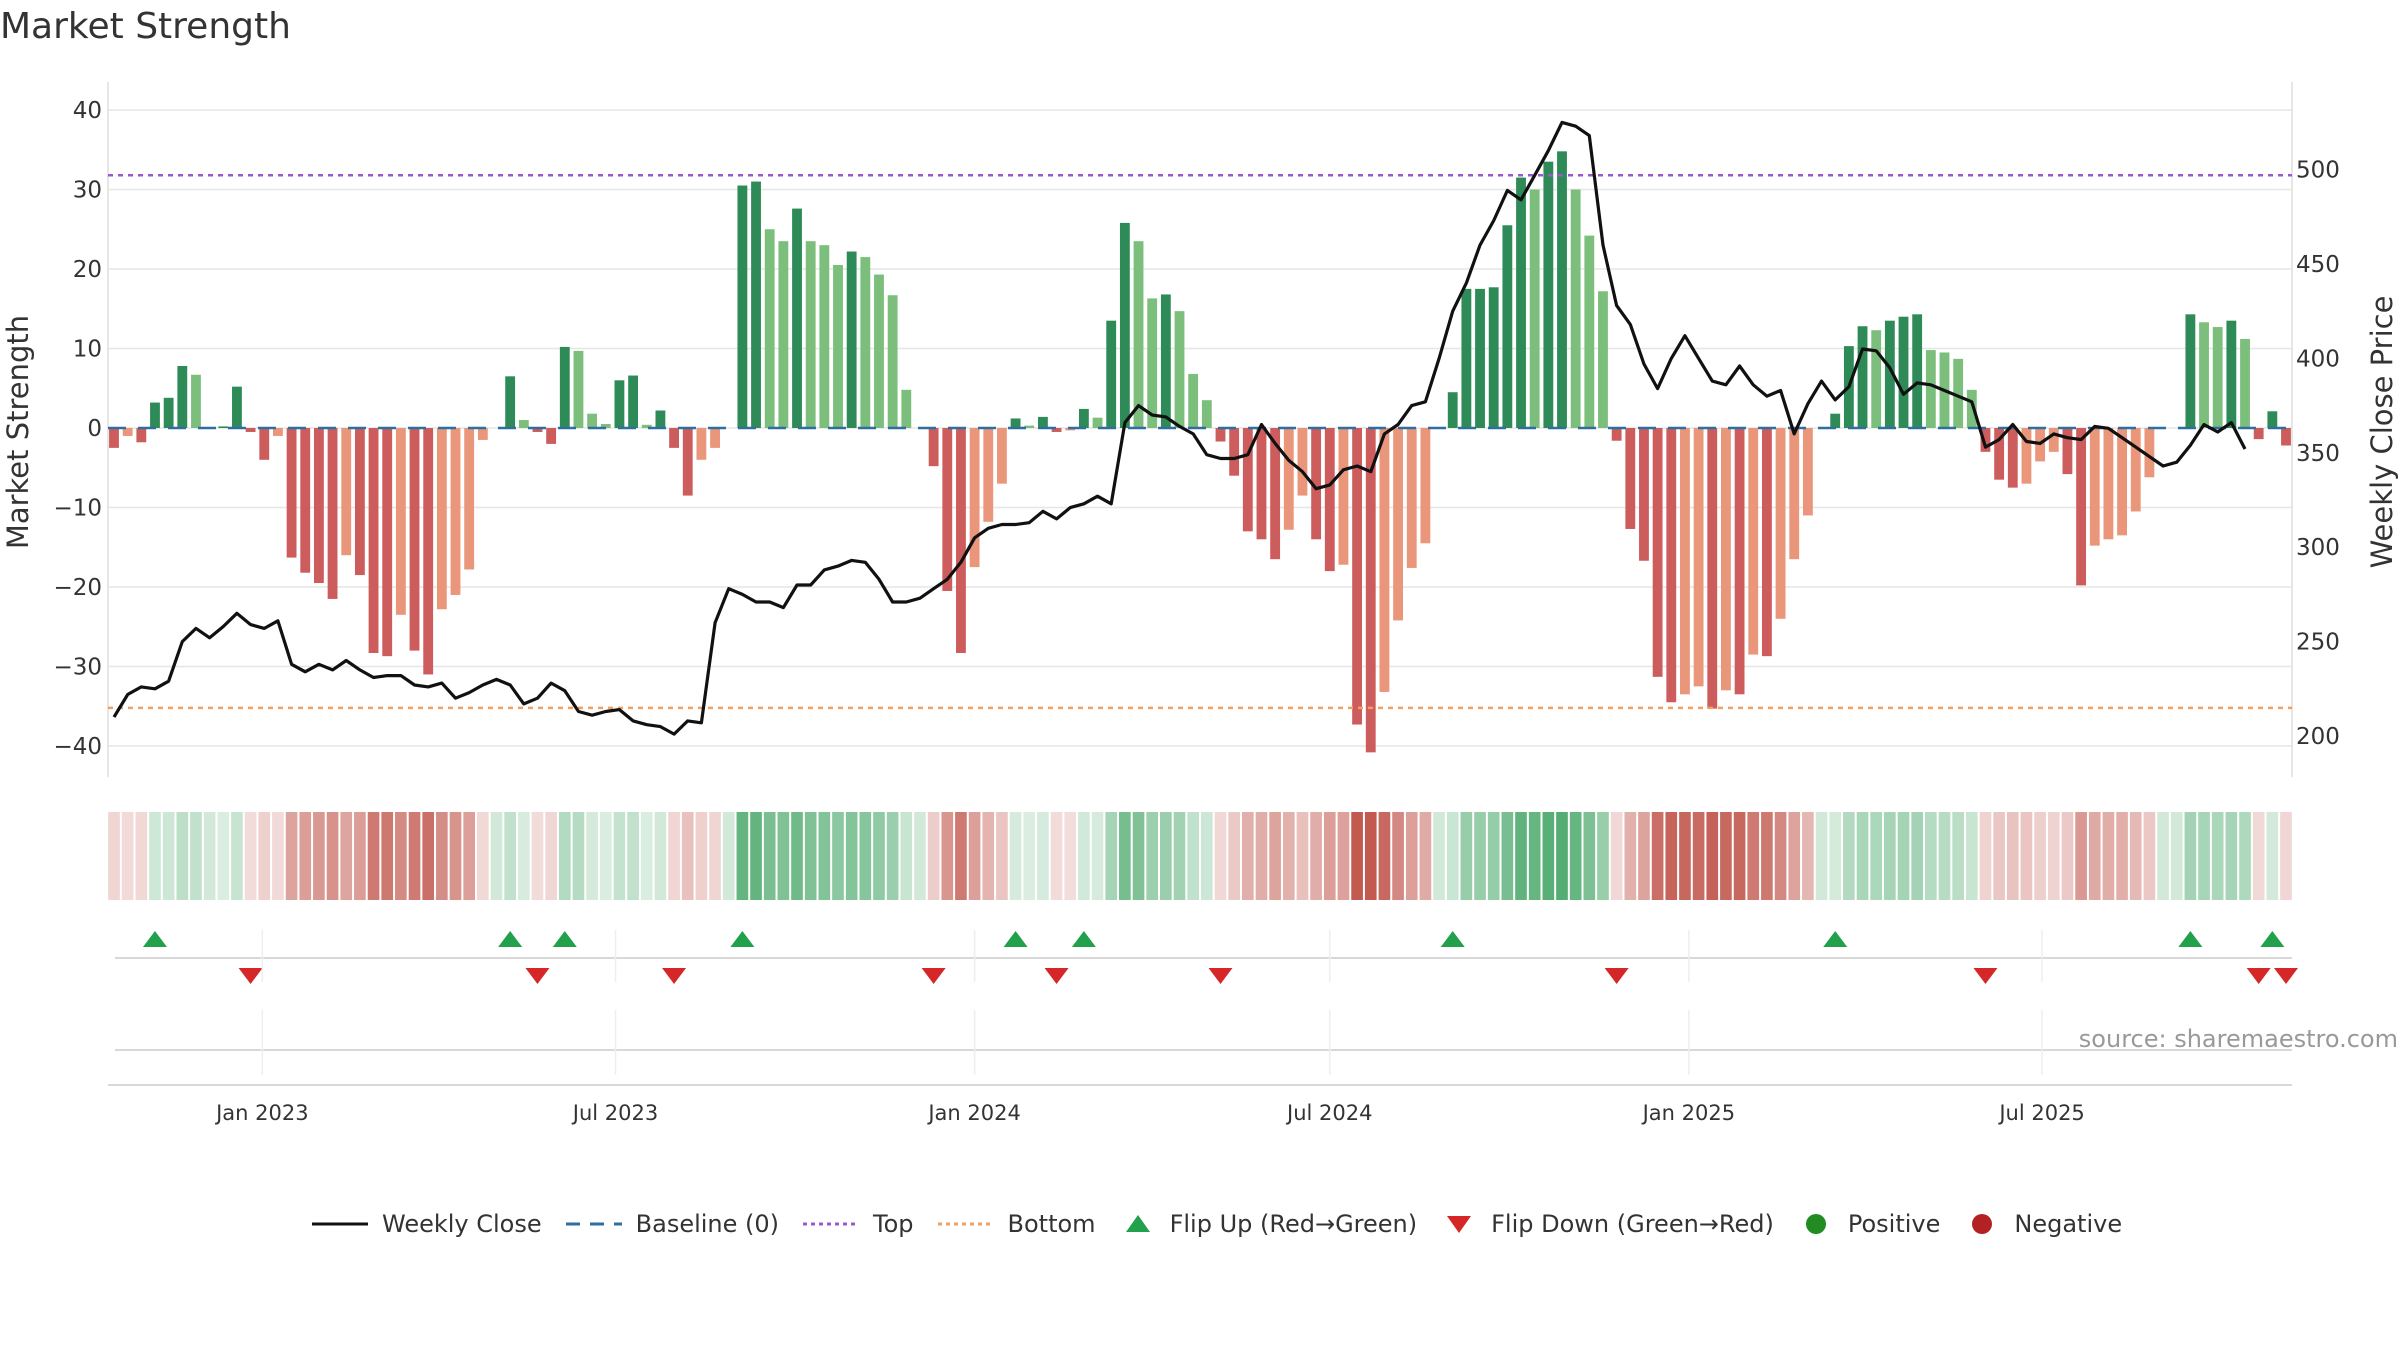 The height and width of the screenshot is (1350, 2400). I want to click on date-tick-label: Jan 2024, so click(973, 1113).